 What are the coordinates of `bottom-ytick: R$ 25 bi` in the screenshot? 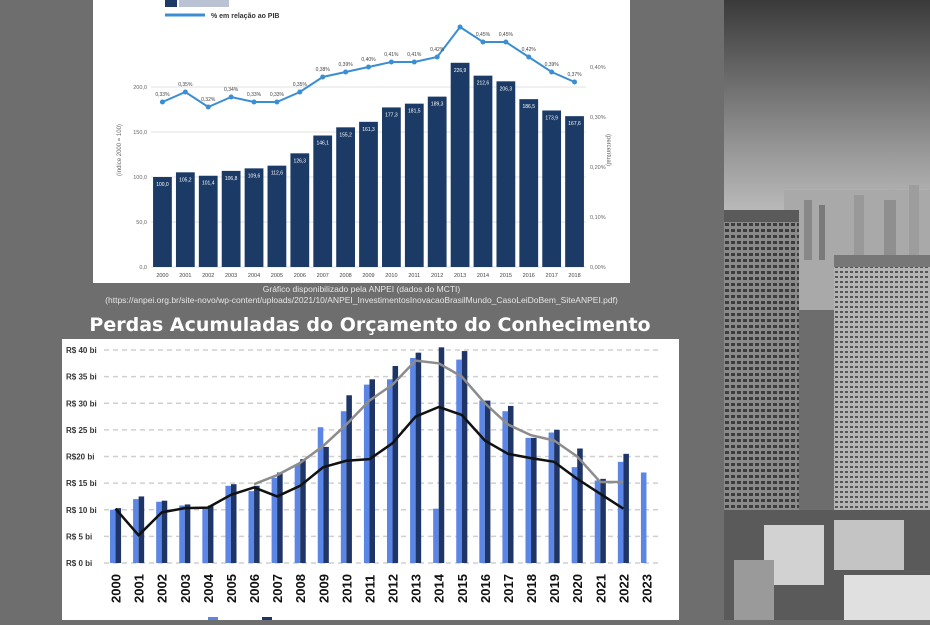 It's located at (81, 430).